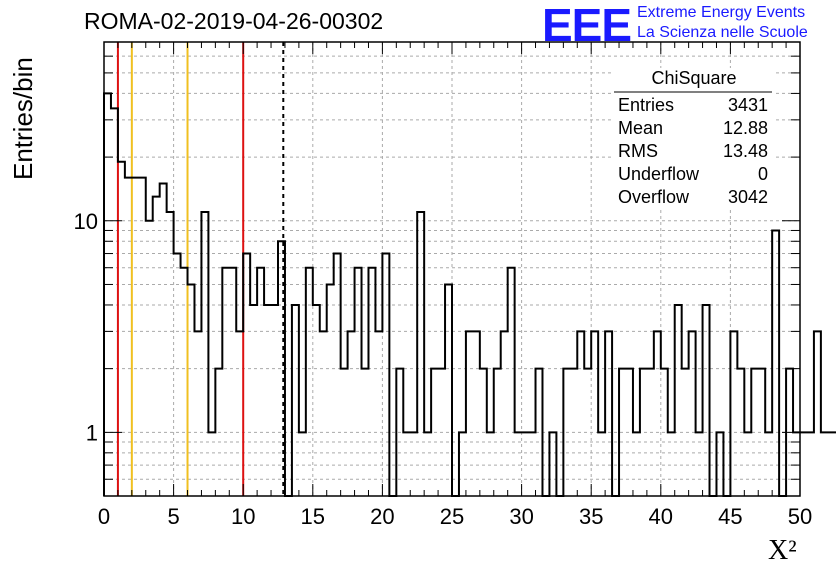 This screenshot has width=836, height=572. I want to click on x-tick-label: 35, so click(591, 516).